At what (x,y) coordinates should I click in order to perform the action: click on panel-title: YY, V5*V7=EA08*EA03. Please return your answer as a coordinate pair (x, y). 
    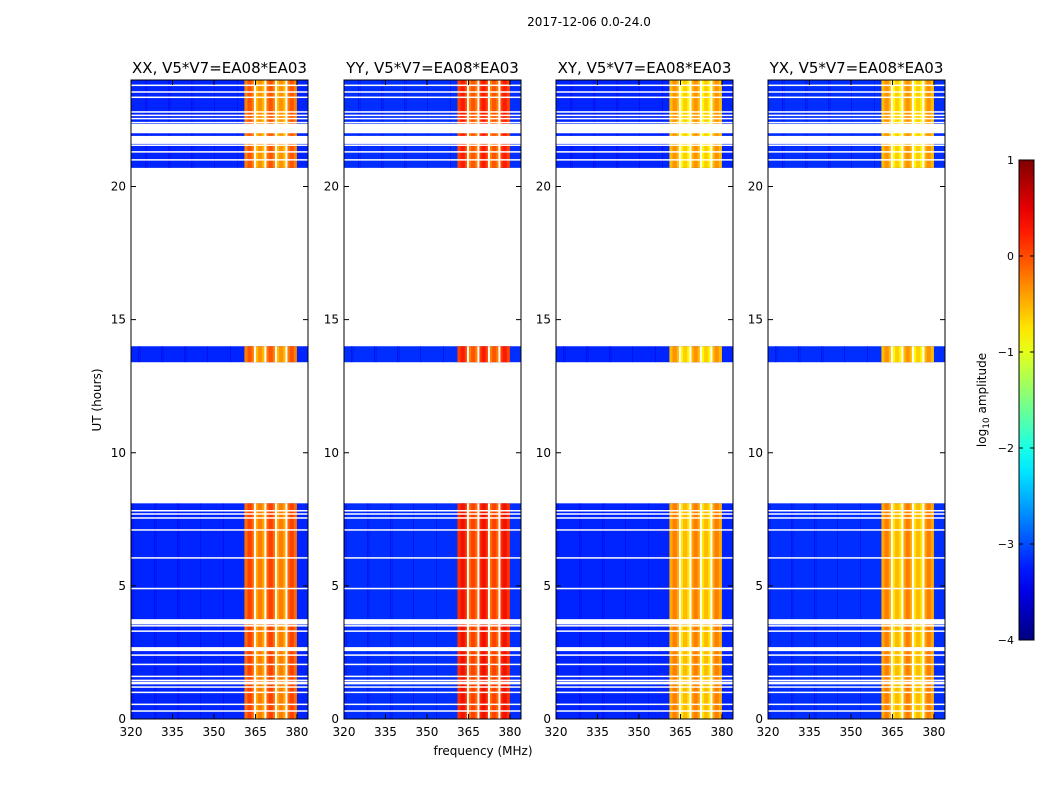
    Looking at the image, I should click on (432, 68).